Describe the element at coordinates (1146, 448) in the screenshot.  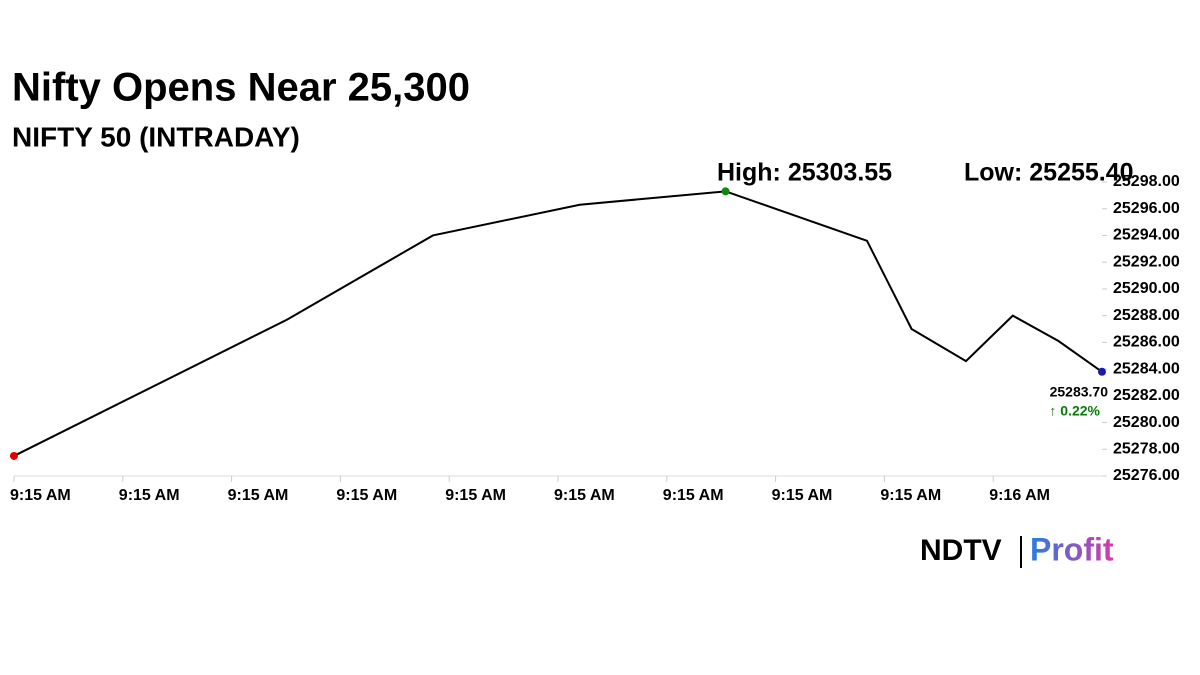
I see `y-tick-label: 25278.00` at that location.